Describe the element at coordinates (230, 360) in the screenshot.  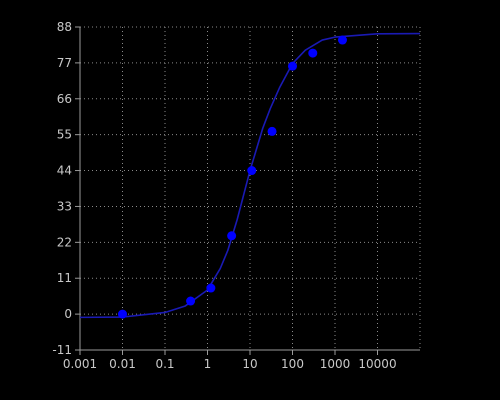
I see `x-axis-ticks: 0.001 0.01 0.1 1 10 100 1000 10000` at that location.